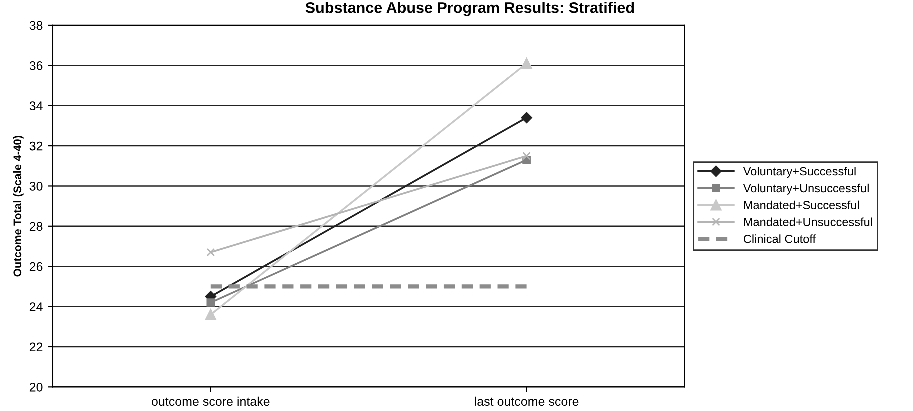 The image size is (913, 411). What do you see at coordinates (36, 65) in the screenshot?
I see `y-tick-label: 36` at bounding box center [36, 65].